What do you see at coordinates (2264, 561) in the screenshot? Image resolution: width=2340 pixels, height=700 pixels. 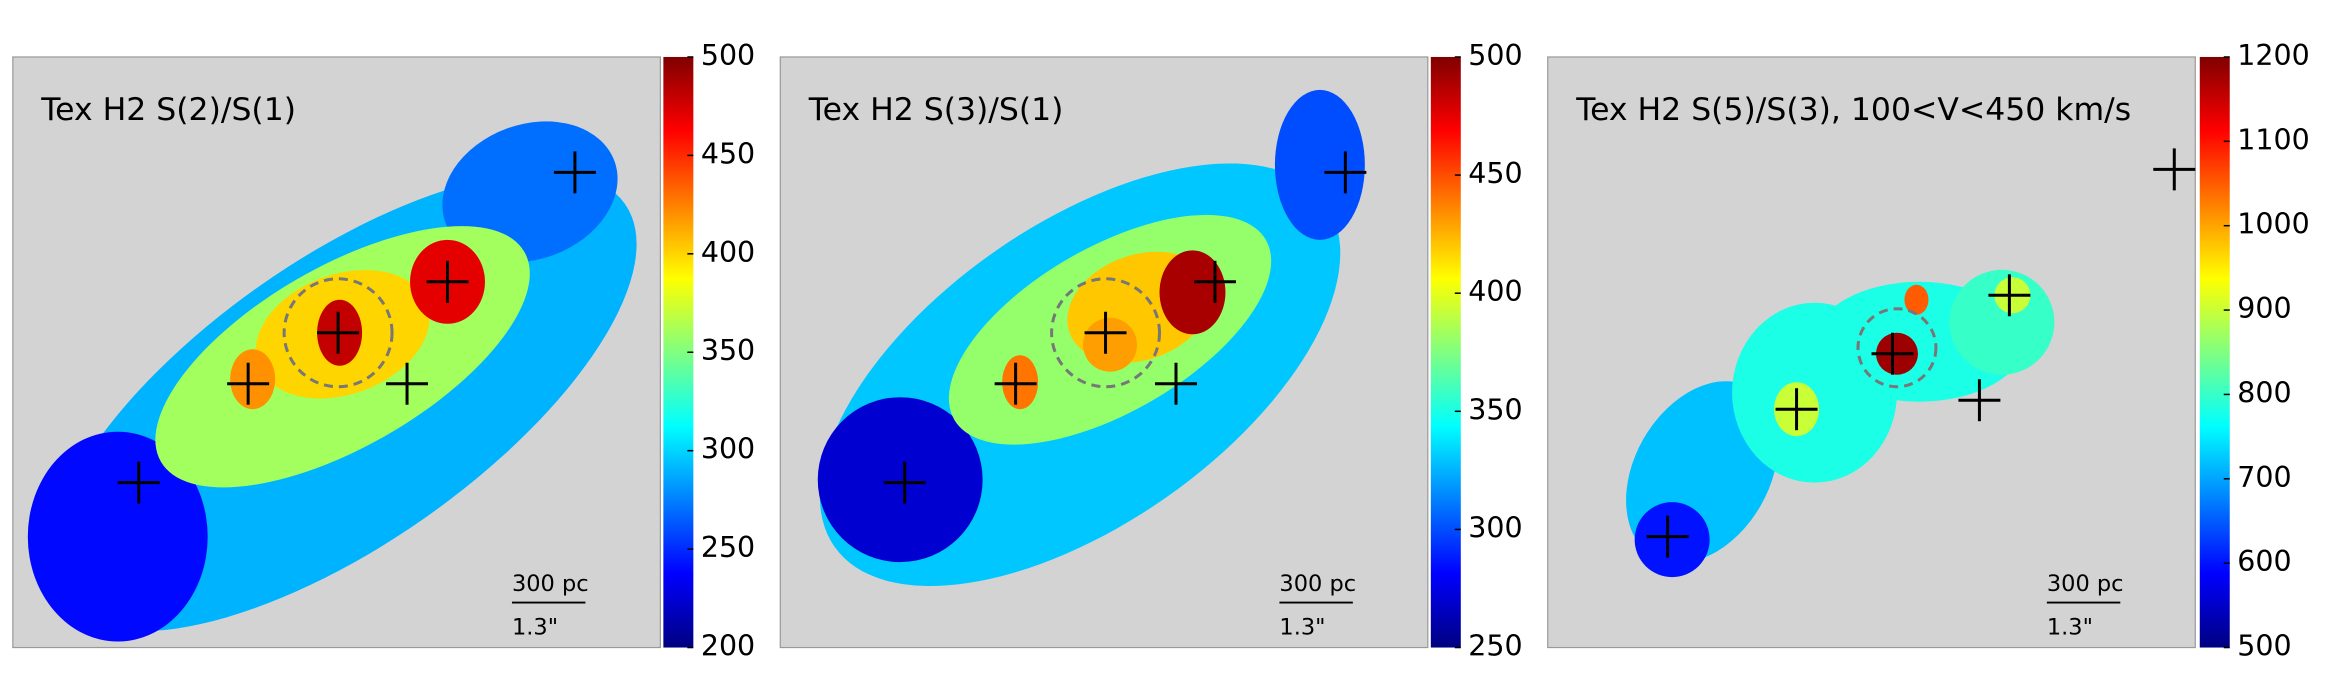 I see `colorbar-tick-label: 600` at bounding box center [2264, 561].